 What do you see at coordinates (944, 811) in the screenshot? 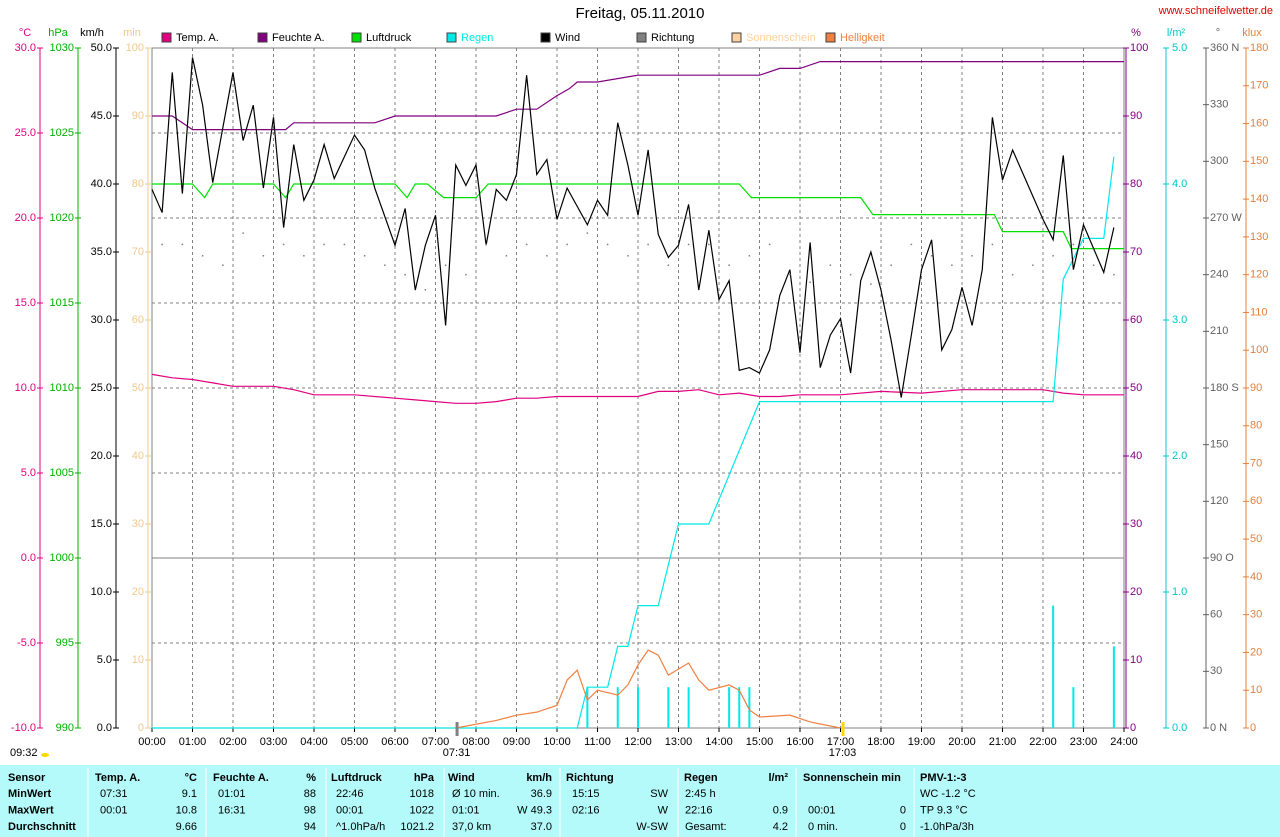
I see `table-cell: TP 9.3 °C` at bounding box center [944, 811].